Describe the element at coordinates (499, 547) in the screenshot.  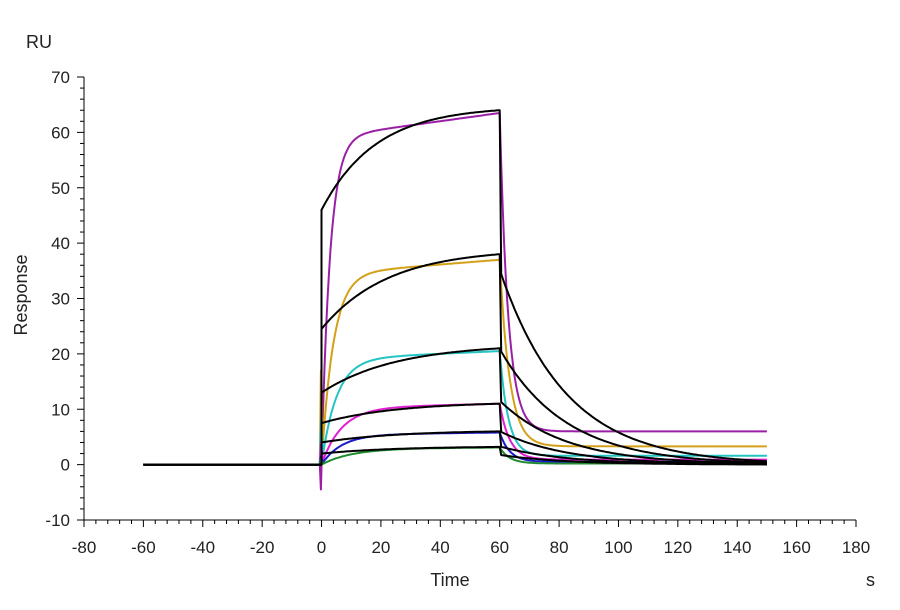
I see `x-tick-label: 60` at that location.